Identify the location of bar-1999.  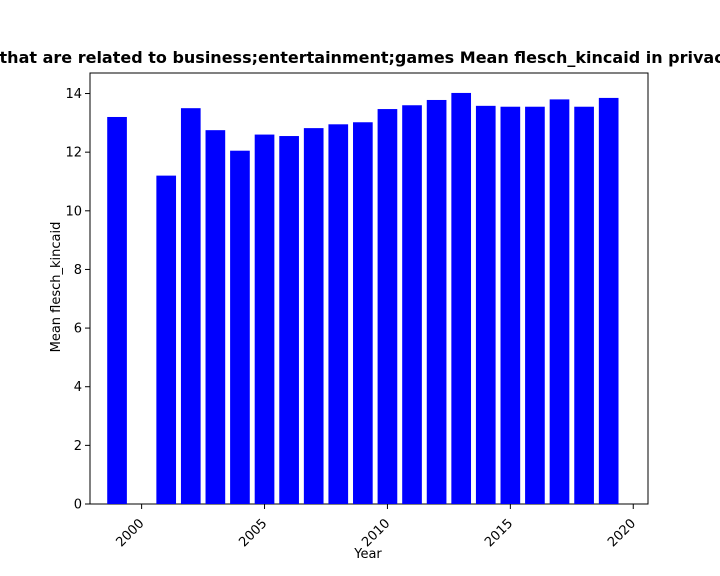
(117, 310).